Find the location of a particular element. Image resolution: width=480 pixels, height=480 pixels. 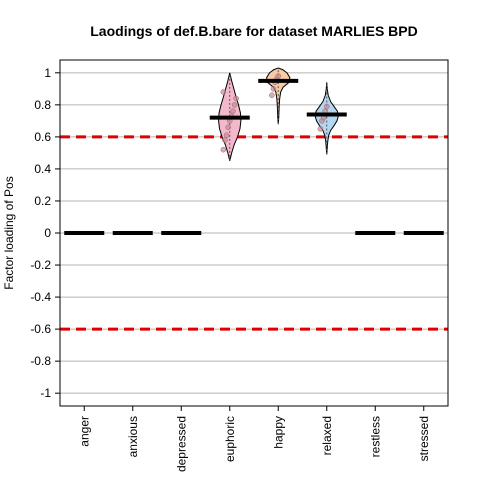

y-tick-label: 0 is located at coordinates (47, 233).